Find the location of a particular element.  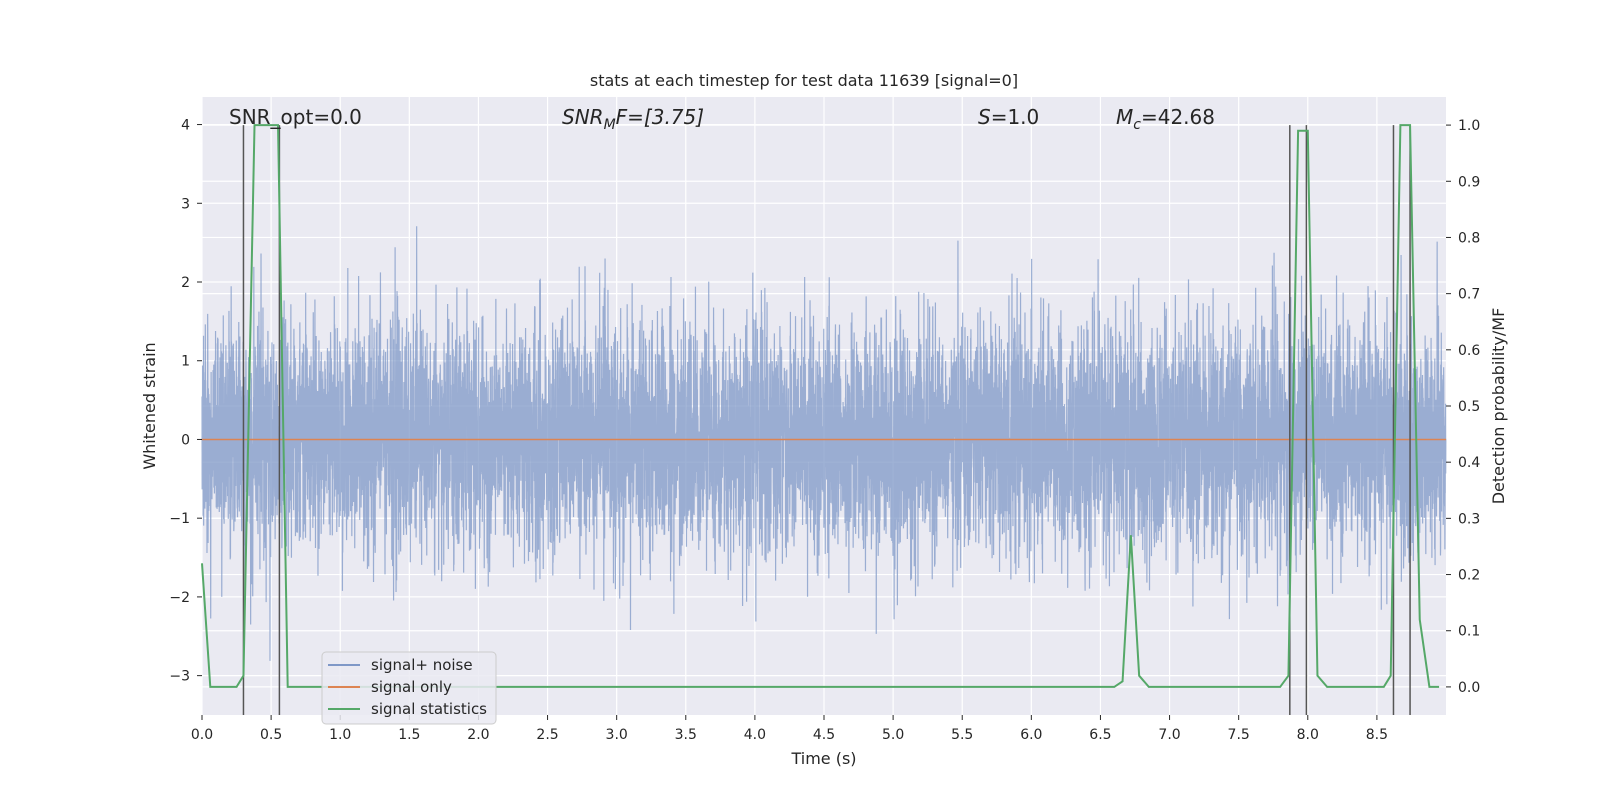

y-tick-label-7: 4 is located at coordinates (185, 126).